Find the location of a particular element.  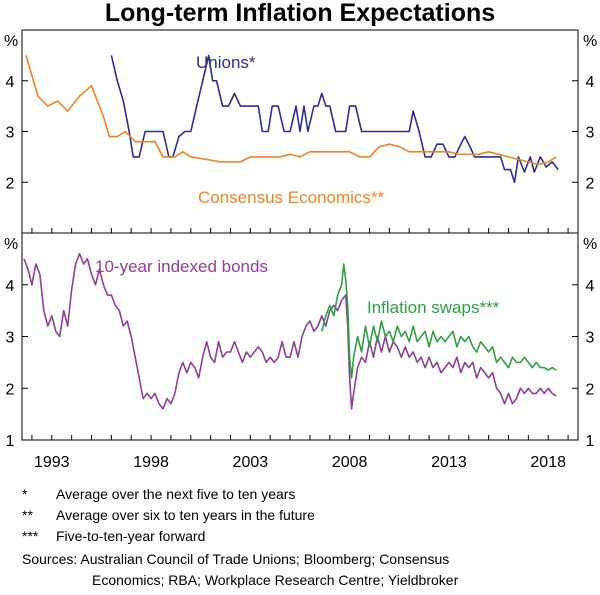

x-tick-label: 2008 is located at coordinates (350, 462).